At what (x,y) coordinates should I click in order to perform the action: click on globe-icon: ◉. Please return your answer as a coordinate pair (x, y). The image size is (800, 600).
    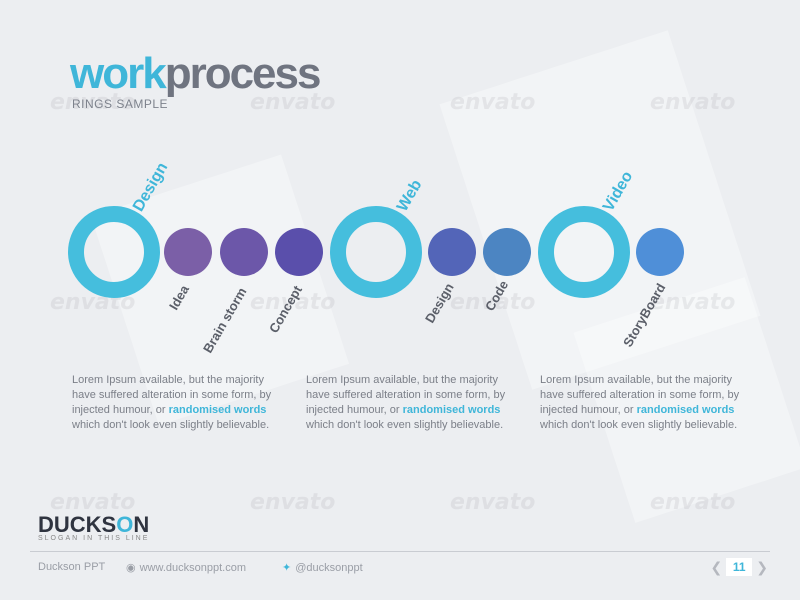
    Looking at the image, I should click on (131, 568).